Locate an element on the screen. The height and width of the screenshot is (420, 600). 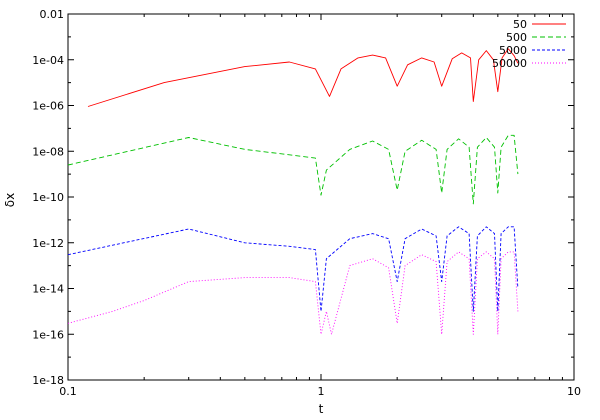
y-tick-label: 1e-08 is located at coordinates (48, 151).